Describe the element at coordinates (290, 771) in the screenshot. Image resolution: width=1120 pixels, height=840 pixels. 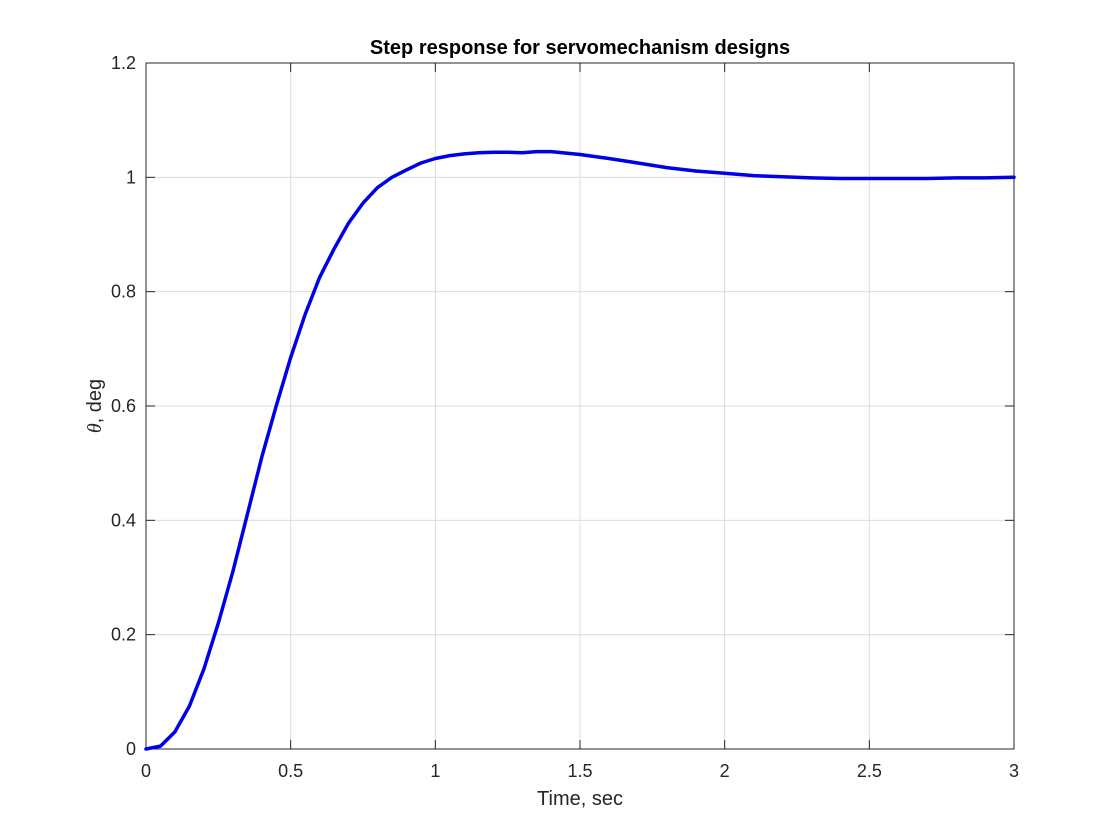
I see `x-tick-label: 0.5` at that location.